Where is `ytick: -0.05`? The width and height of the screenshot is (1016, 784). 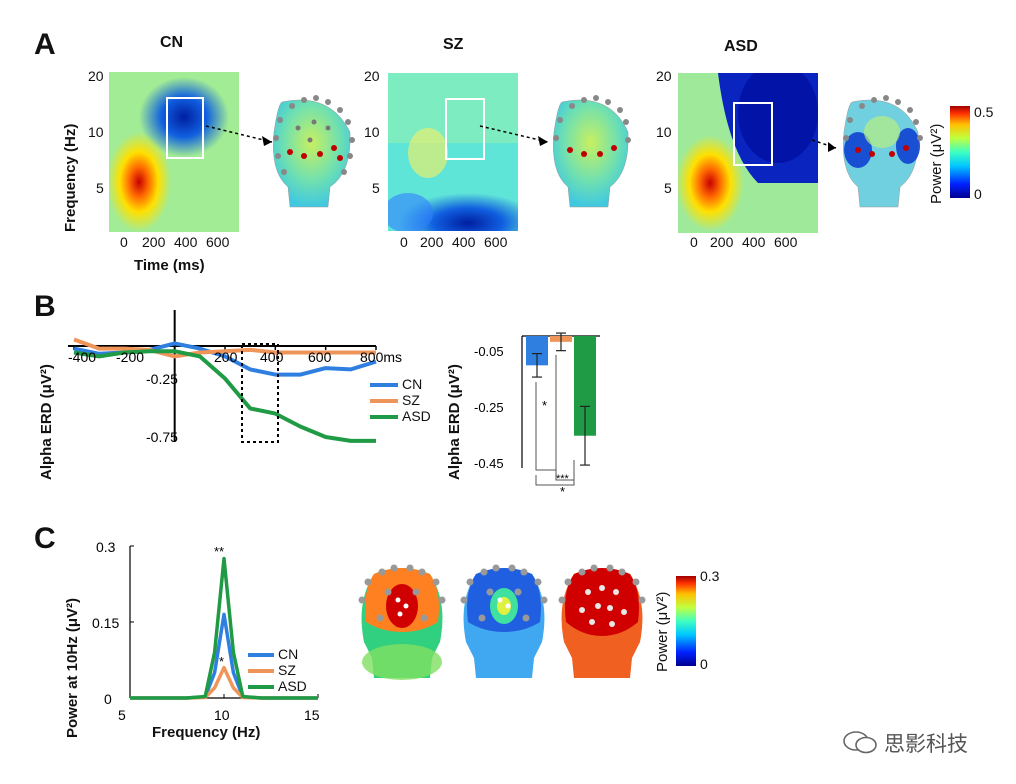 ytick: -0.05 is located at coordinates (489, 351).